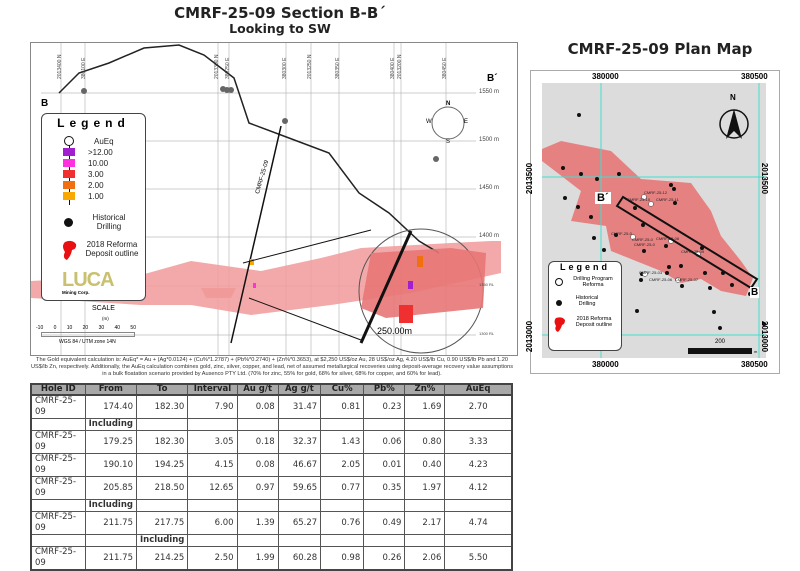 Image resolution: width=800 pixels, height=571 pixels. I want to click on table-cell: 7.90, so click(212, 406).